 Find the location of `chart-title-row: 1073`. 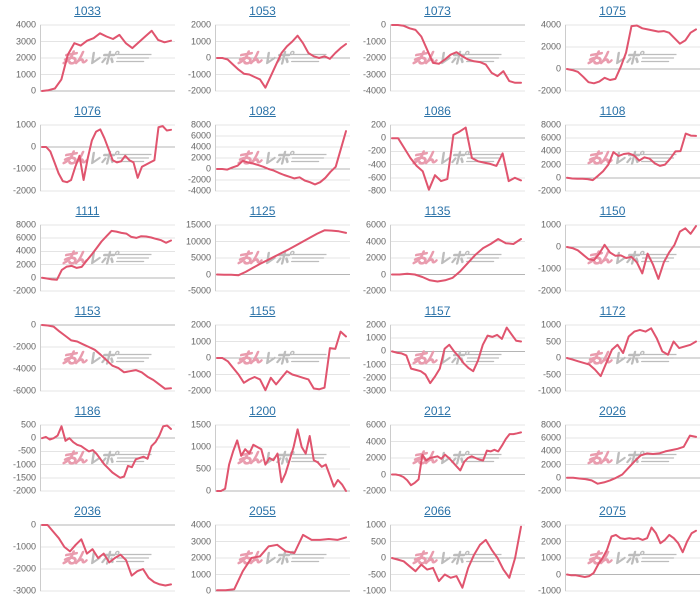

chart-title-row: 1073 is located at coordinates (437, 9).